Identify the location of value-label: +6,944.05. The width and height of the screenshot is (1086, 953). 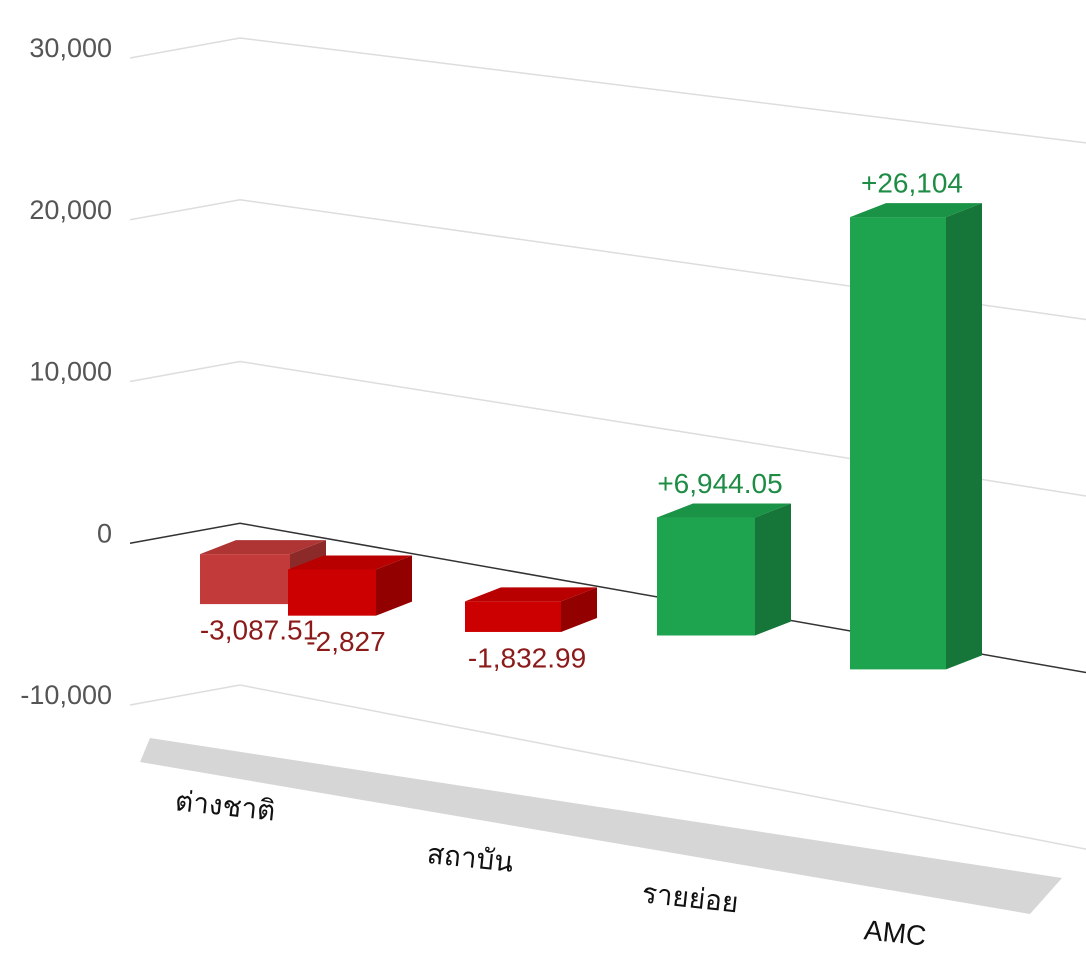
(719, 483).